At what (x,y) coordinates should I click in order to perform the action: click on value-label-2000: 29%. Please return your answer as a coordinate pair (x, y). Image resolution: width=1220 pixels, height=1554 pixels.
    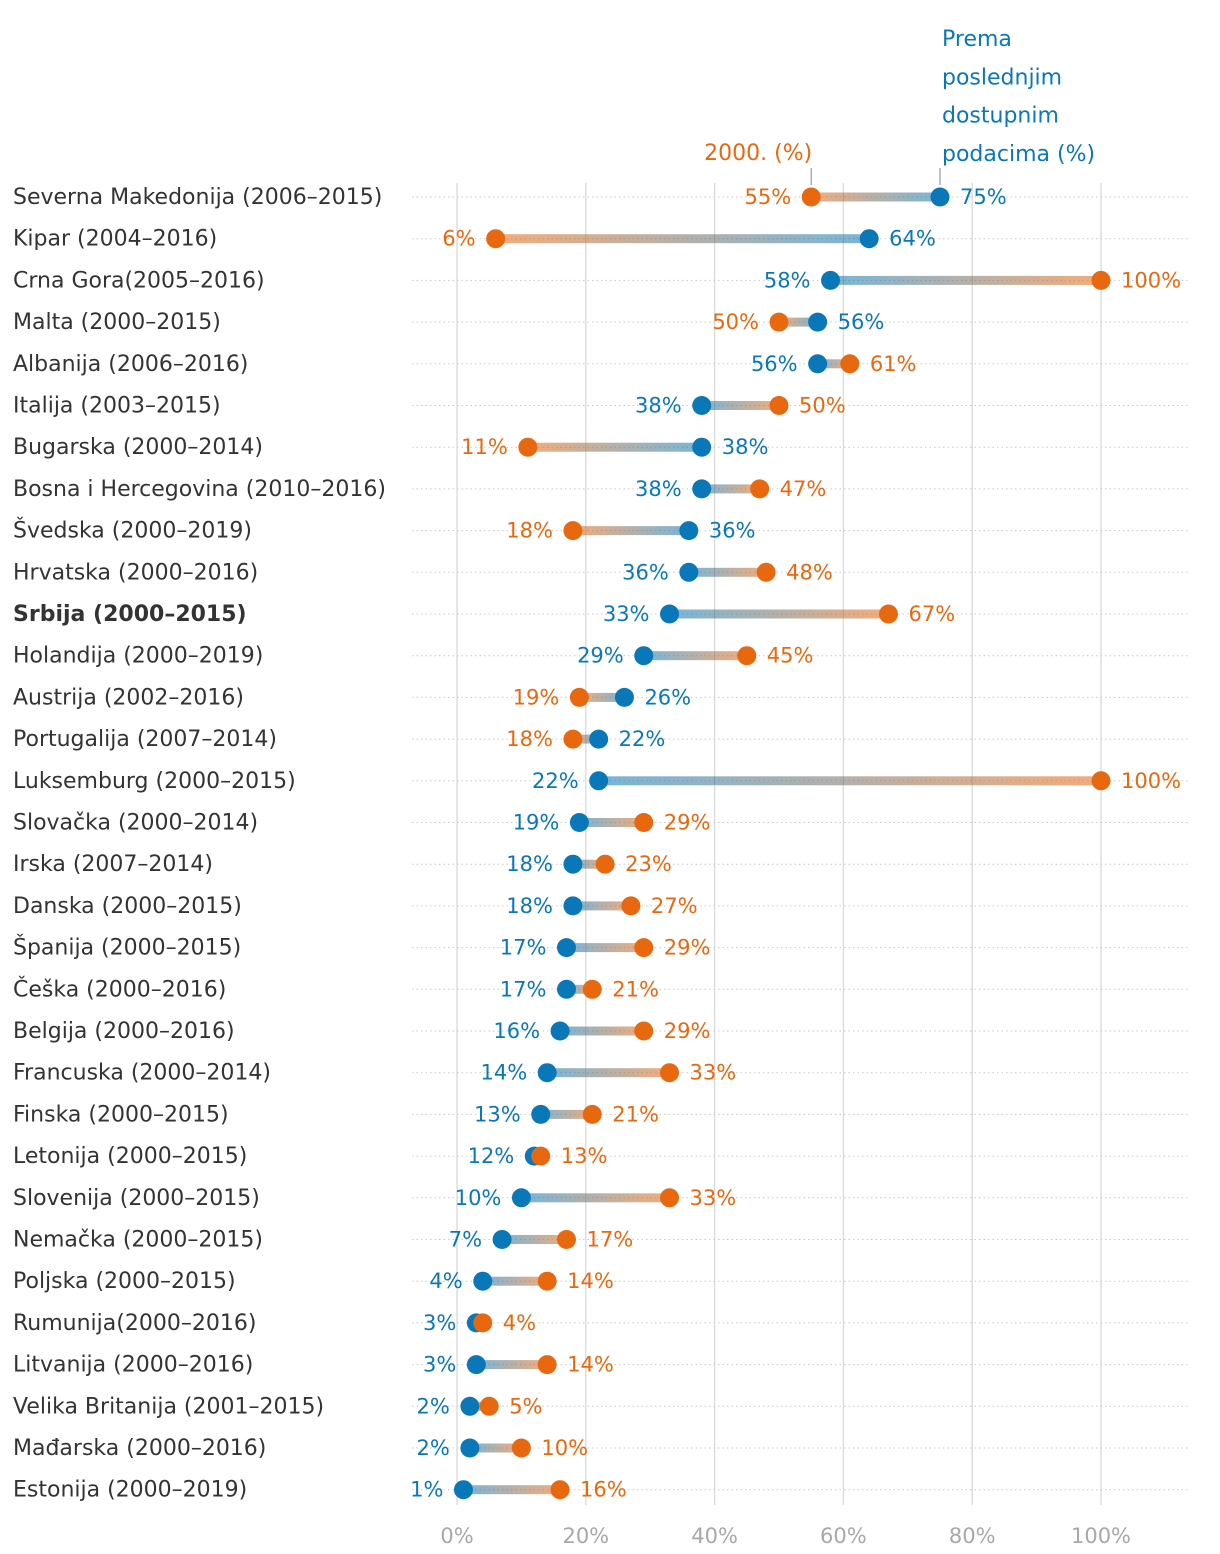
    Looking at the image, I should click on (687, 1031).